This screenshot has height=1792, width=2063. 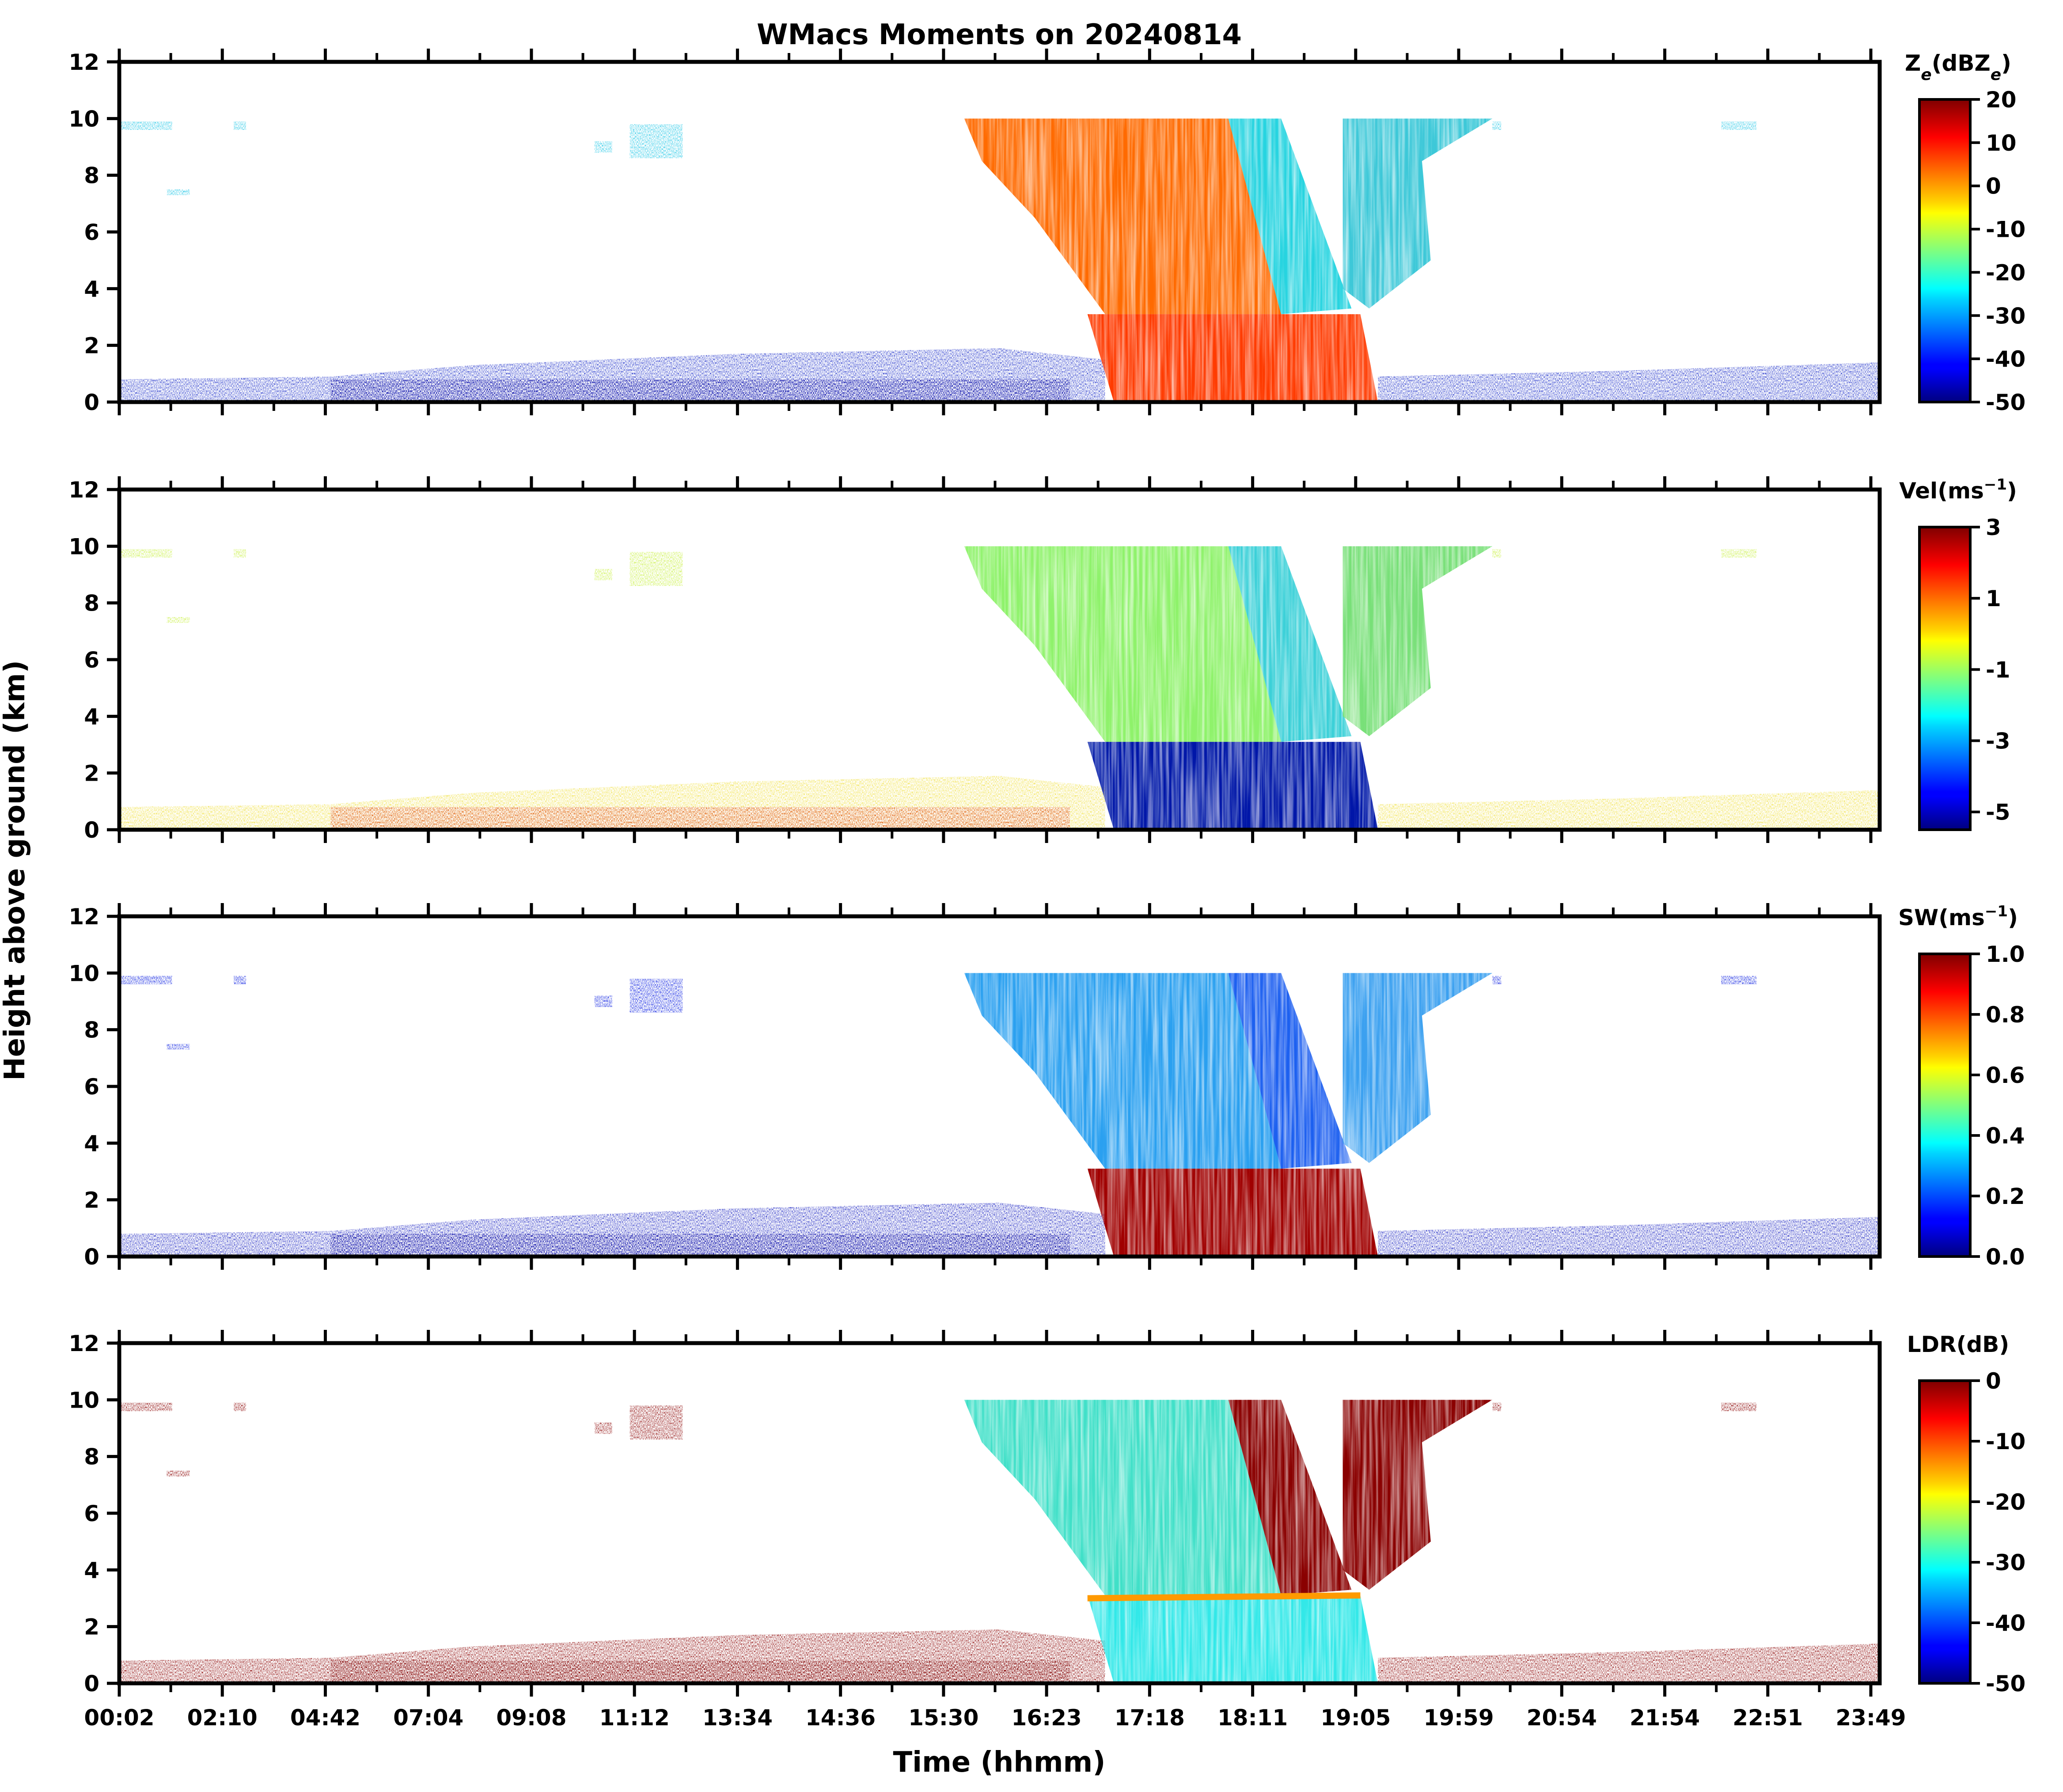 What do you see at coordinates (1958, 1344) in the screenshot?
I see `colorbar-label: LDR(dB)` at bounding box center [1958, 1344].